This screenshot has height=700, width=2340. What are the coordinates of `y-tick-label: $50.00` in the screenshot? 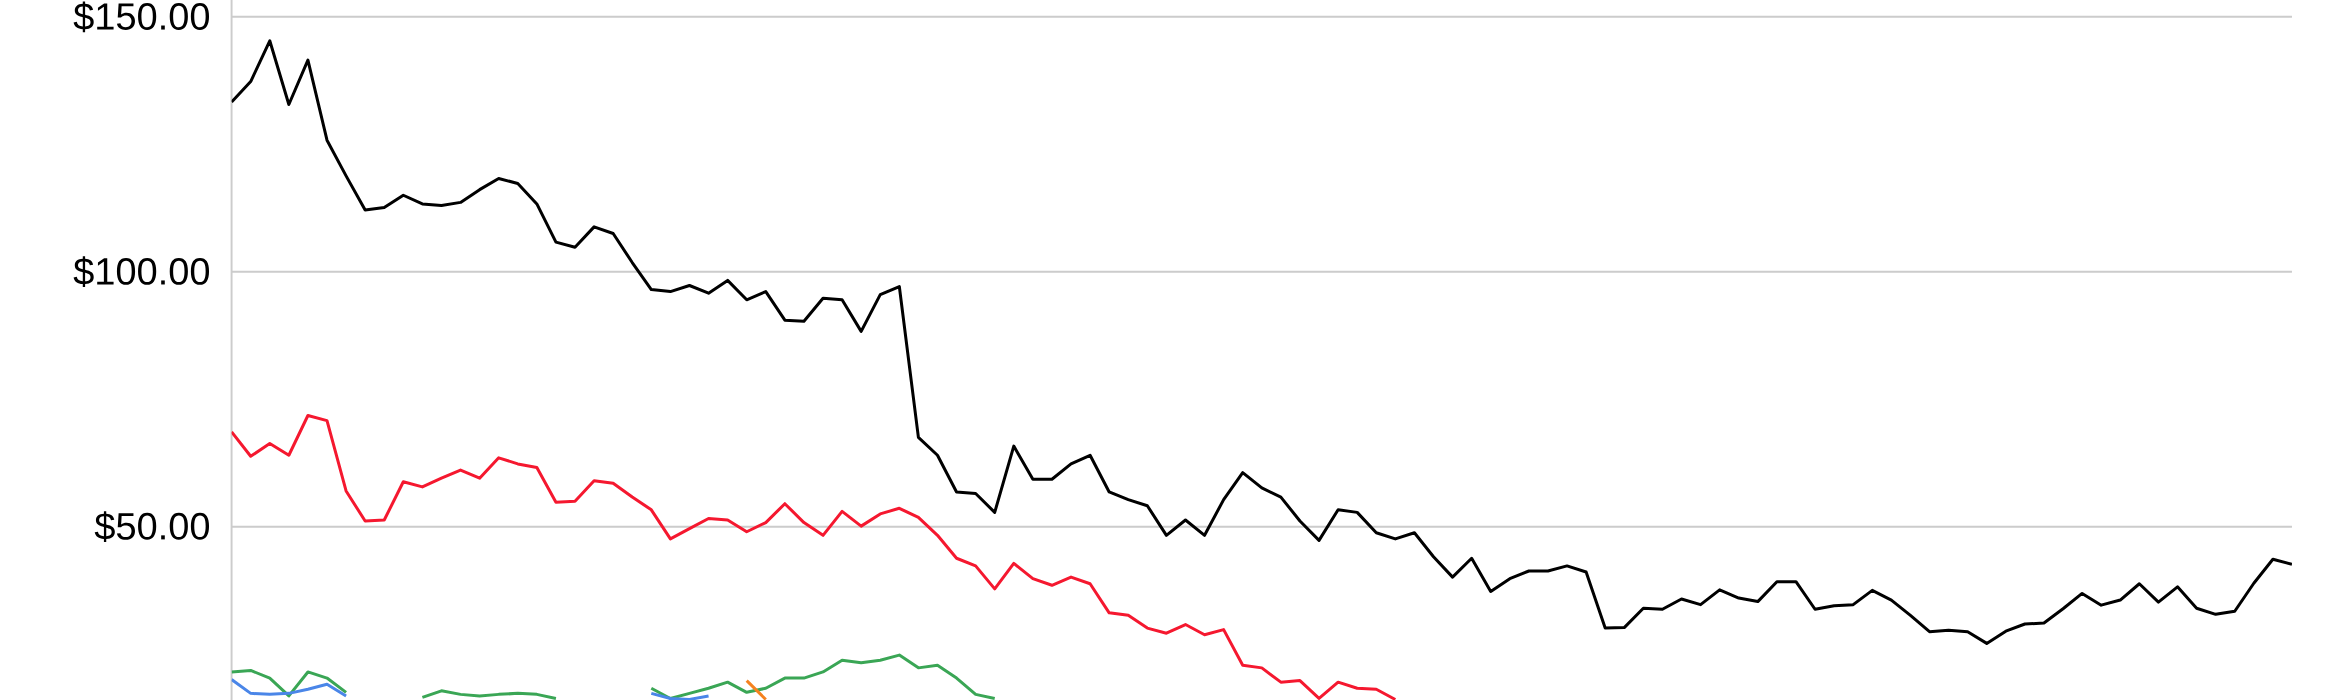 It's located at (152, 527).